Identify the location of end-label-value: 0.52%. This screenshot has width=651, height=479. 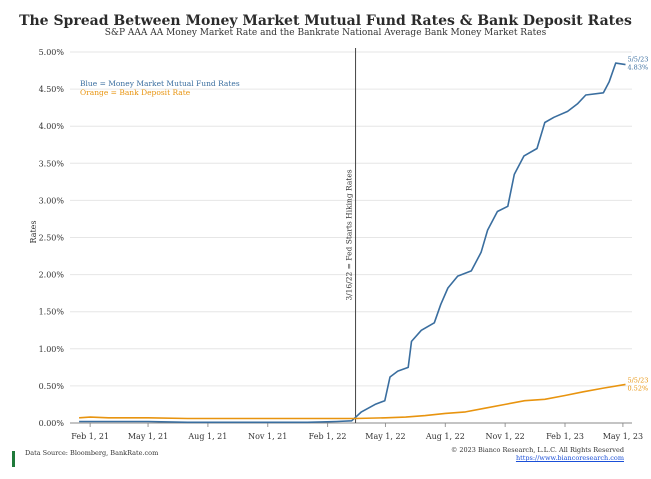
(637, 388).